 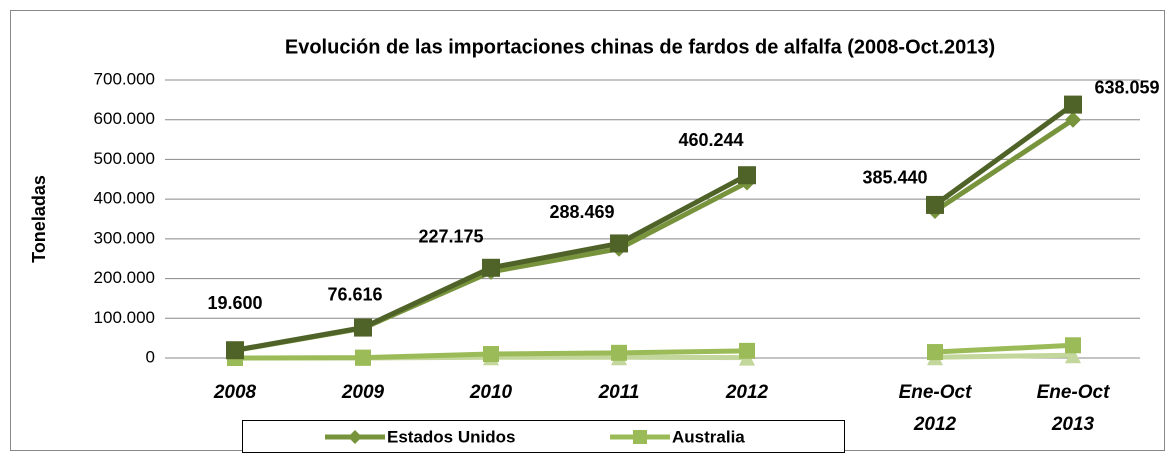 What do you see at coordinates (710, 140) in the screenshot?
I see `data-label: 460.244` at bounding box center [710, 140].